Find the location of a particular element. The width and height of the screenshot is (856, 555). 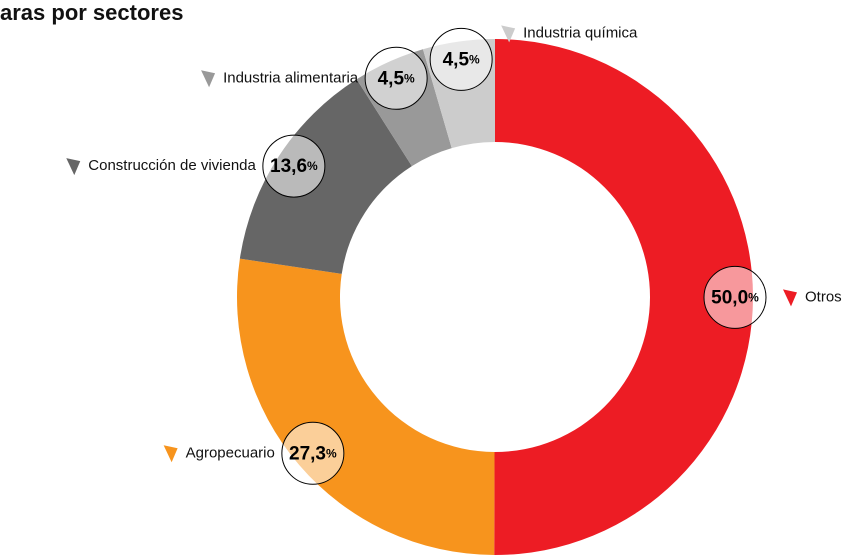

category-label: Industria alimentaria is located at coordinates (291, 77).